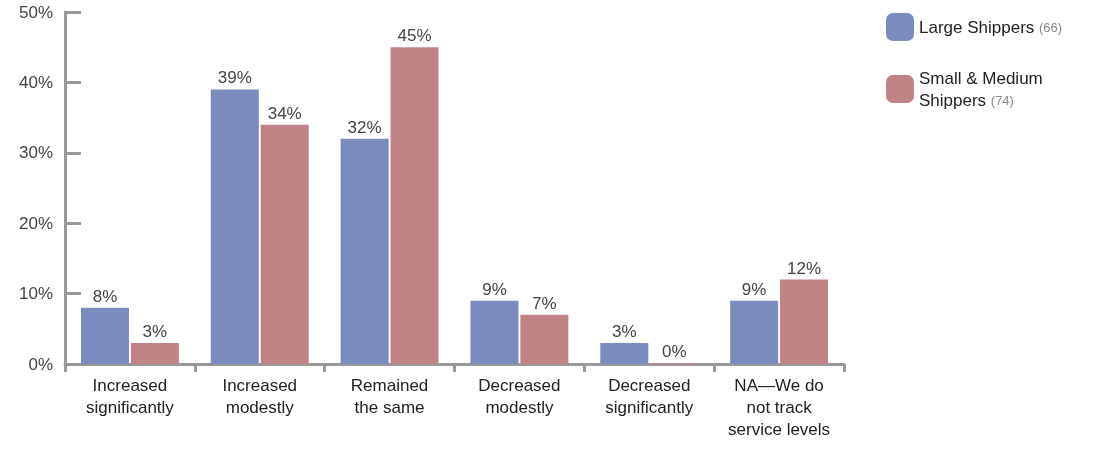  What do you see at coordinates (364, 127) in the screenshot?
I see `data-label: 32%` at bounding box center [364, 127].